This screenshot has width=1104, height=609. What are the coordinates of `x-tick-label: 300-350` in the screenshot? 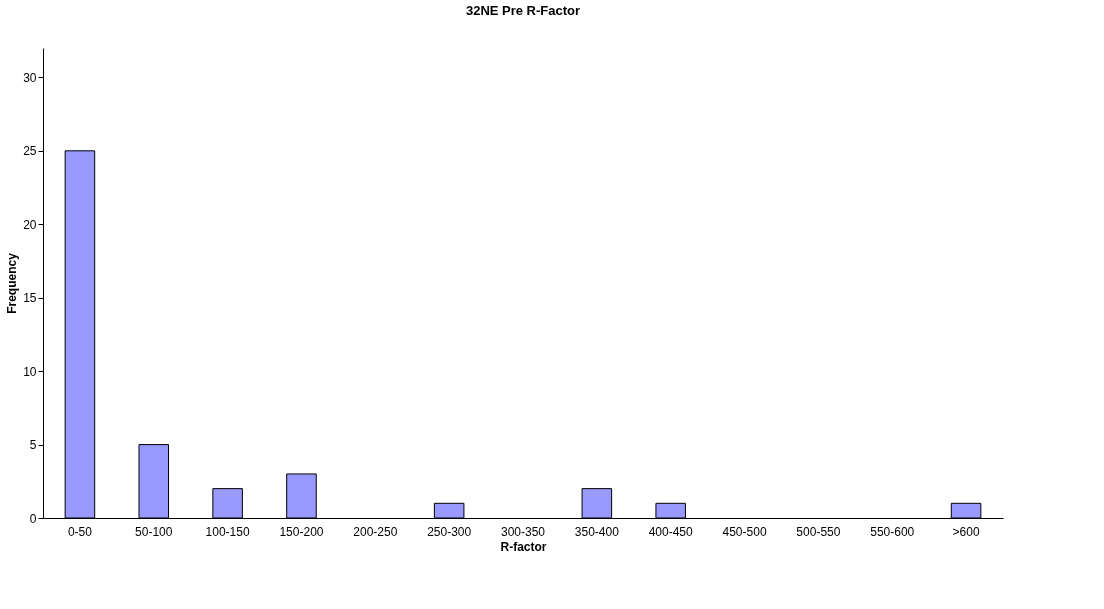 It's located at (523, 531).